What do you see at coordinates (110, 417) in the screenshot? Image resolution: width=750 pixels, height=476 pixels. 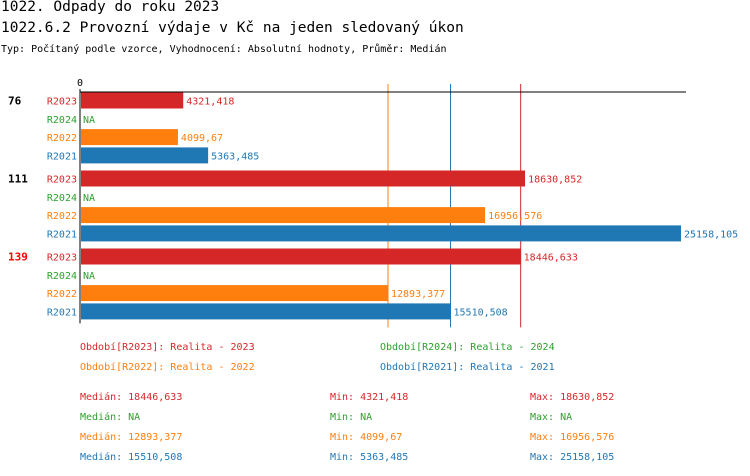 I see `stat-median-r2024: Medián: NA` at bounding box center [110, 417].